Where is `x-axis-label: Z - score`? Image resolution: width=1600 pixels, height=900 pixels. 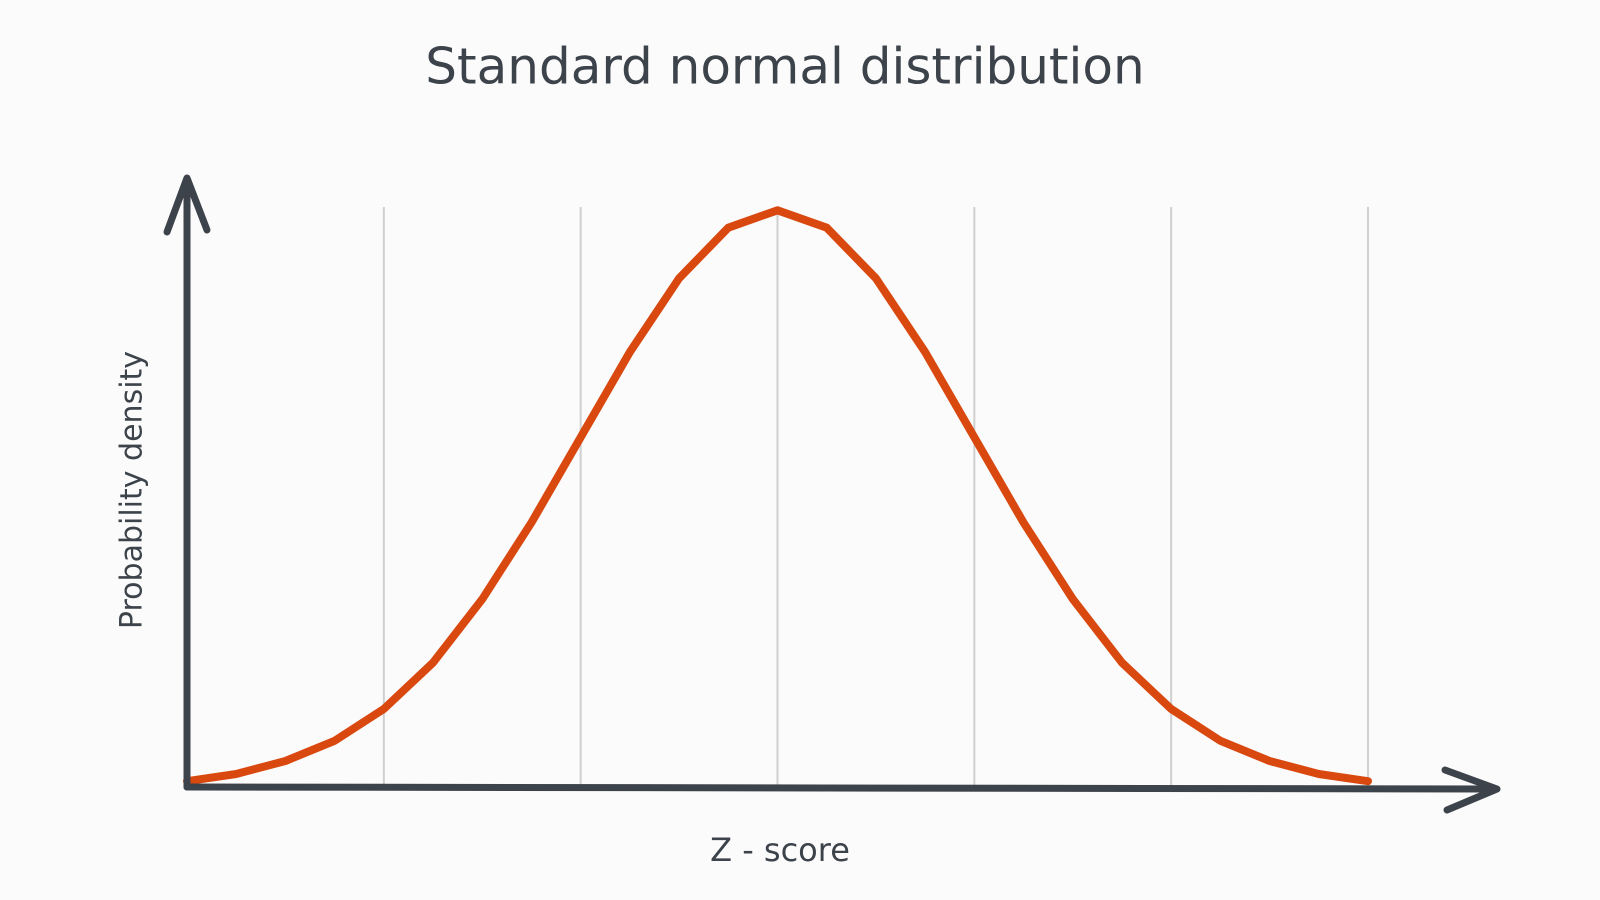 x-axis-label: Z - score is located at coordinates (780, 850).